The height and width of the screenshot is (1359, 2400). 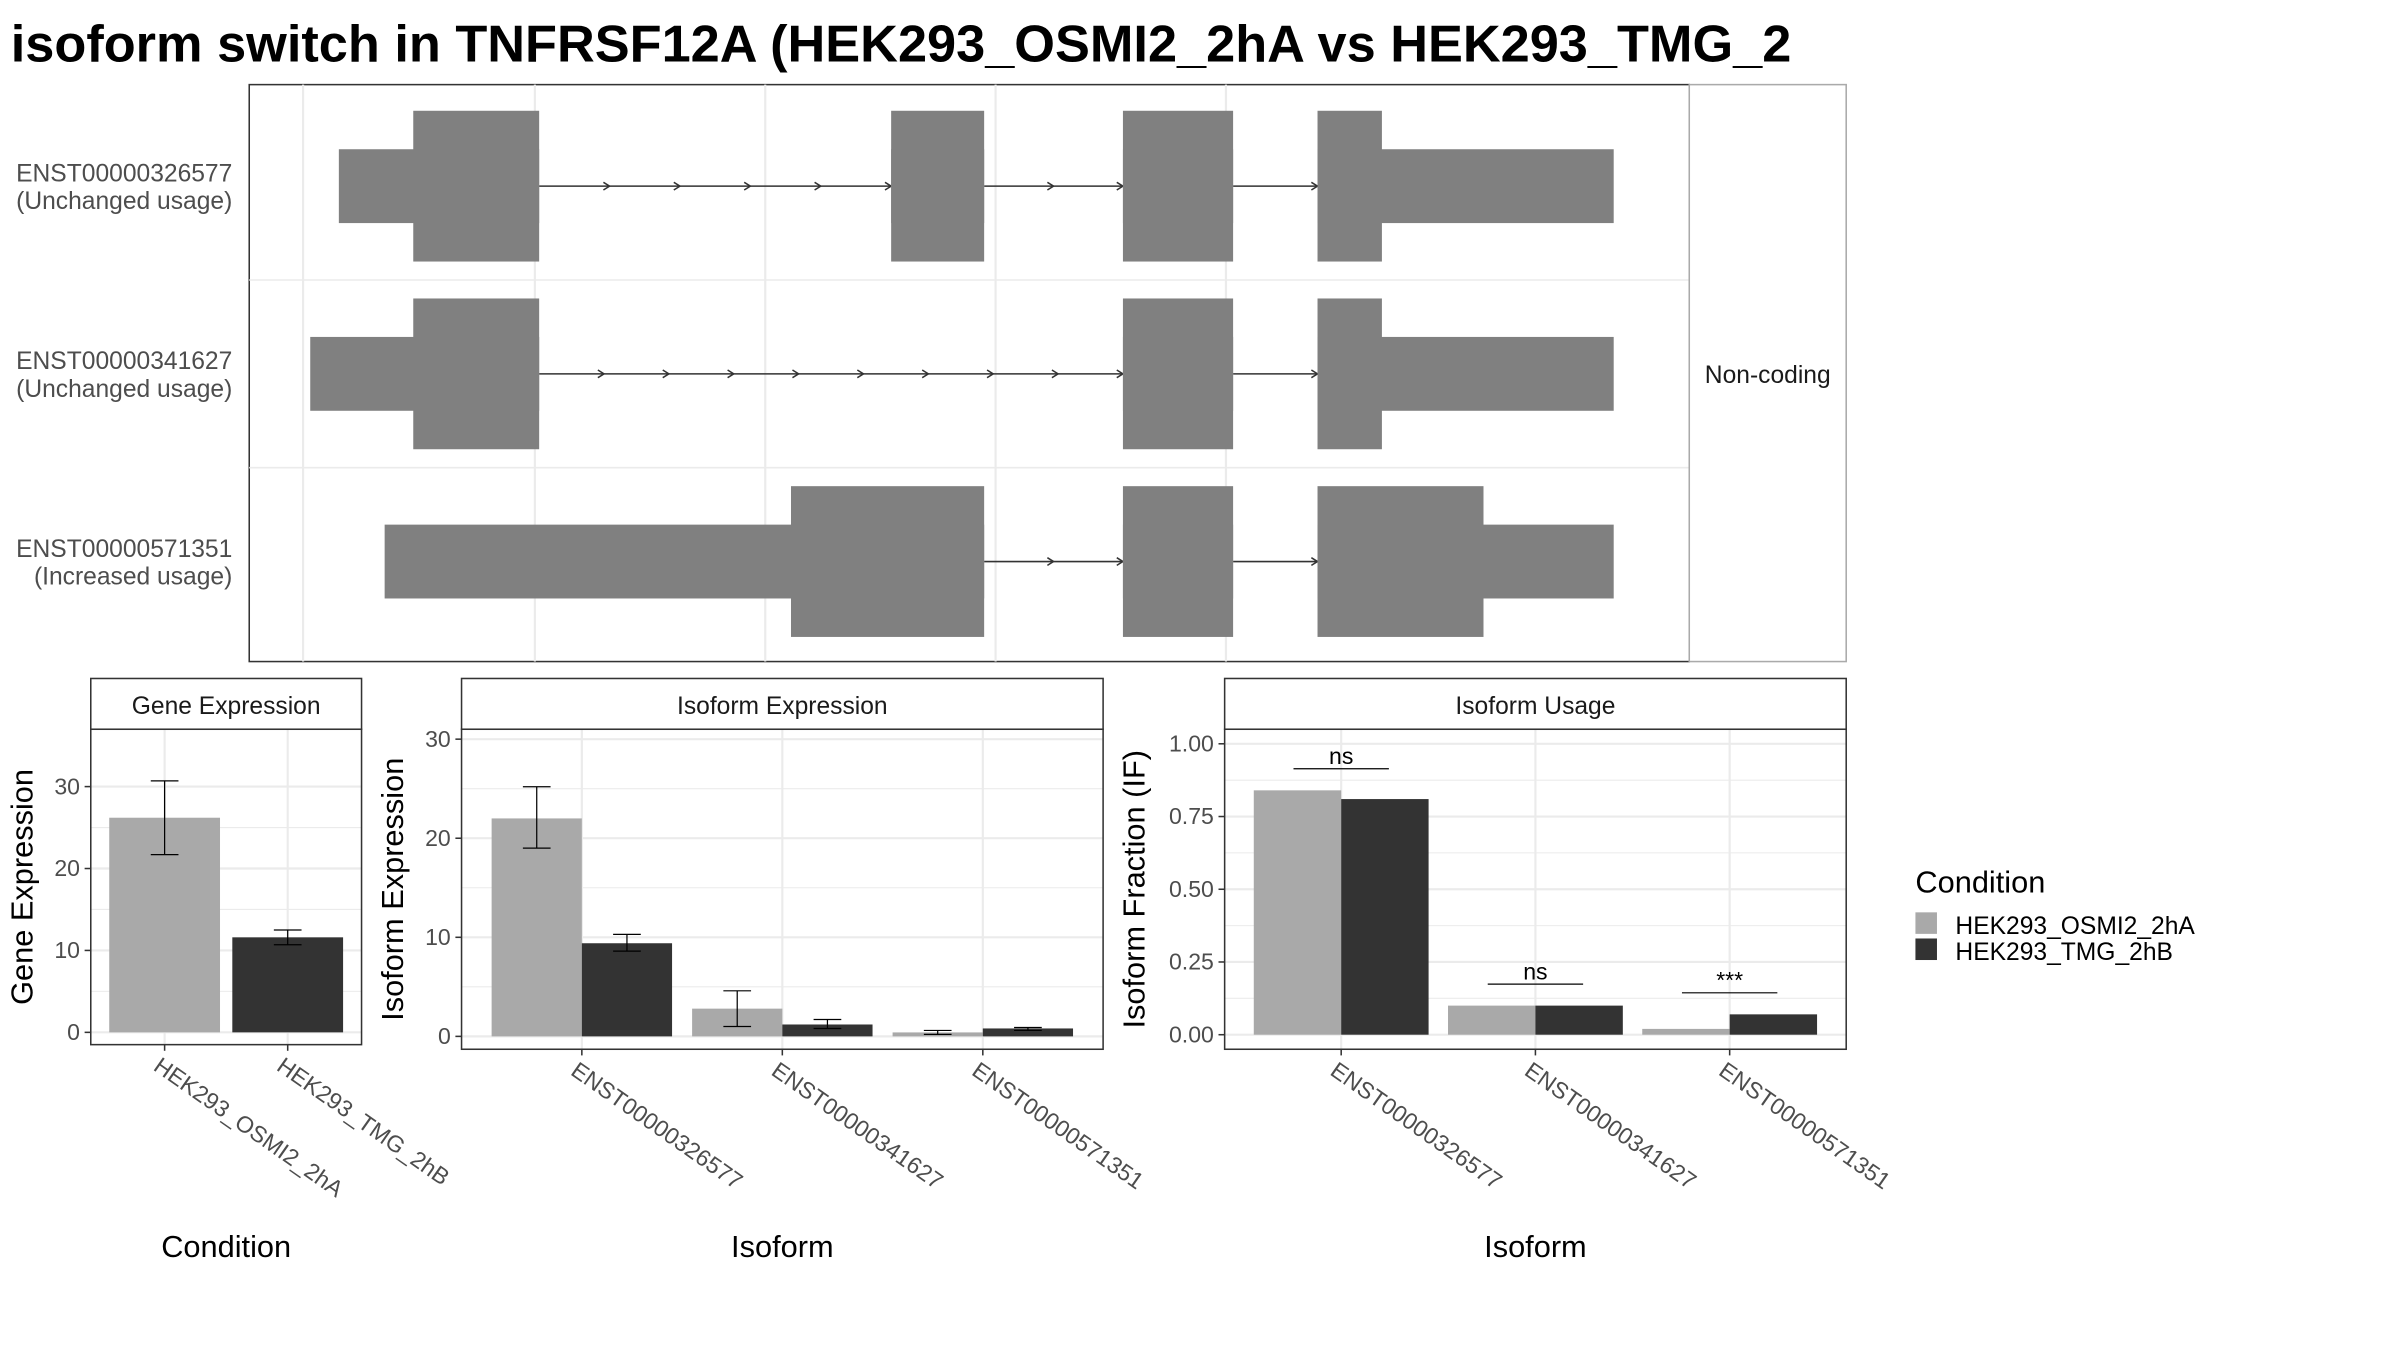 What do you see at coordinates (124, 361) in the screenshot?
I see `transcript-id-label: ENST00000341627` at bounding box center [124, 361].